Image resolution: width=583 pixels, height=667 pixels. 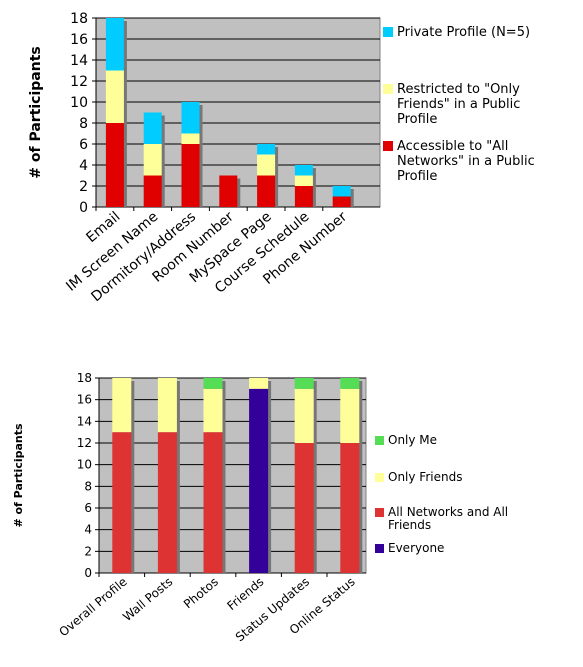 What do you see at coordinates (412, 440) in the screenshot?
I see `legend-label: Only Me` at bounding box center [412, 440].